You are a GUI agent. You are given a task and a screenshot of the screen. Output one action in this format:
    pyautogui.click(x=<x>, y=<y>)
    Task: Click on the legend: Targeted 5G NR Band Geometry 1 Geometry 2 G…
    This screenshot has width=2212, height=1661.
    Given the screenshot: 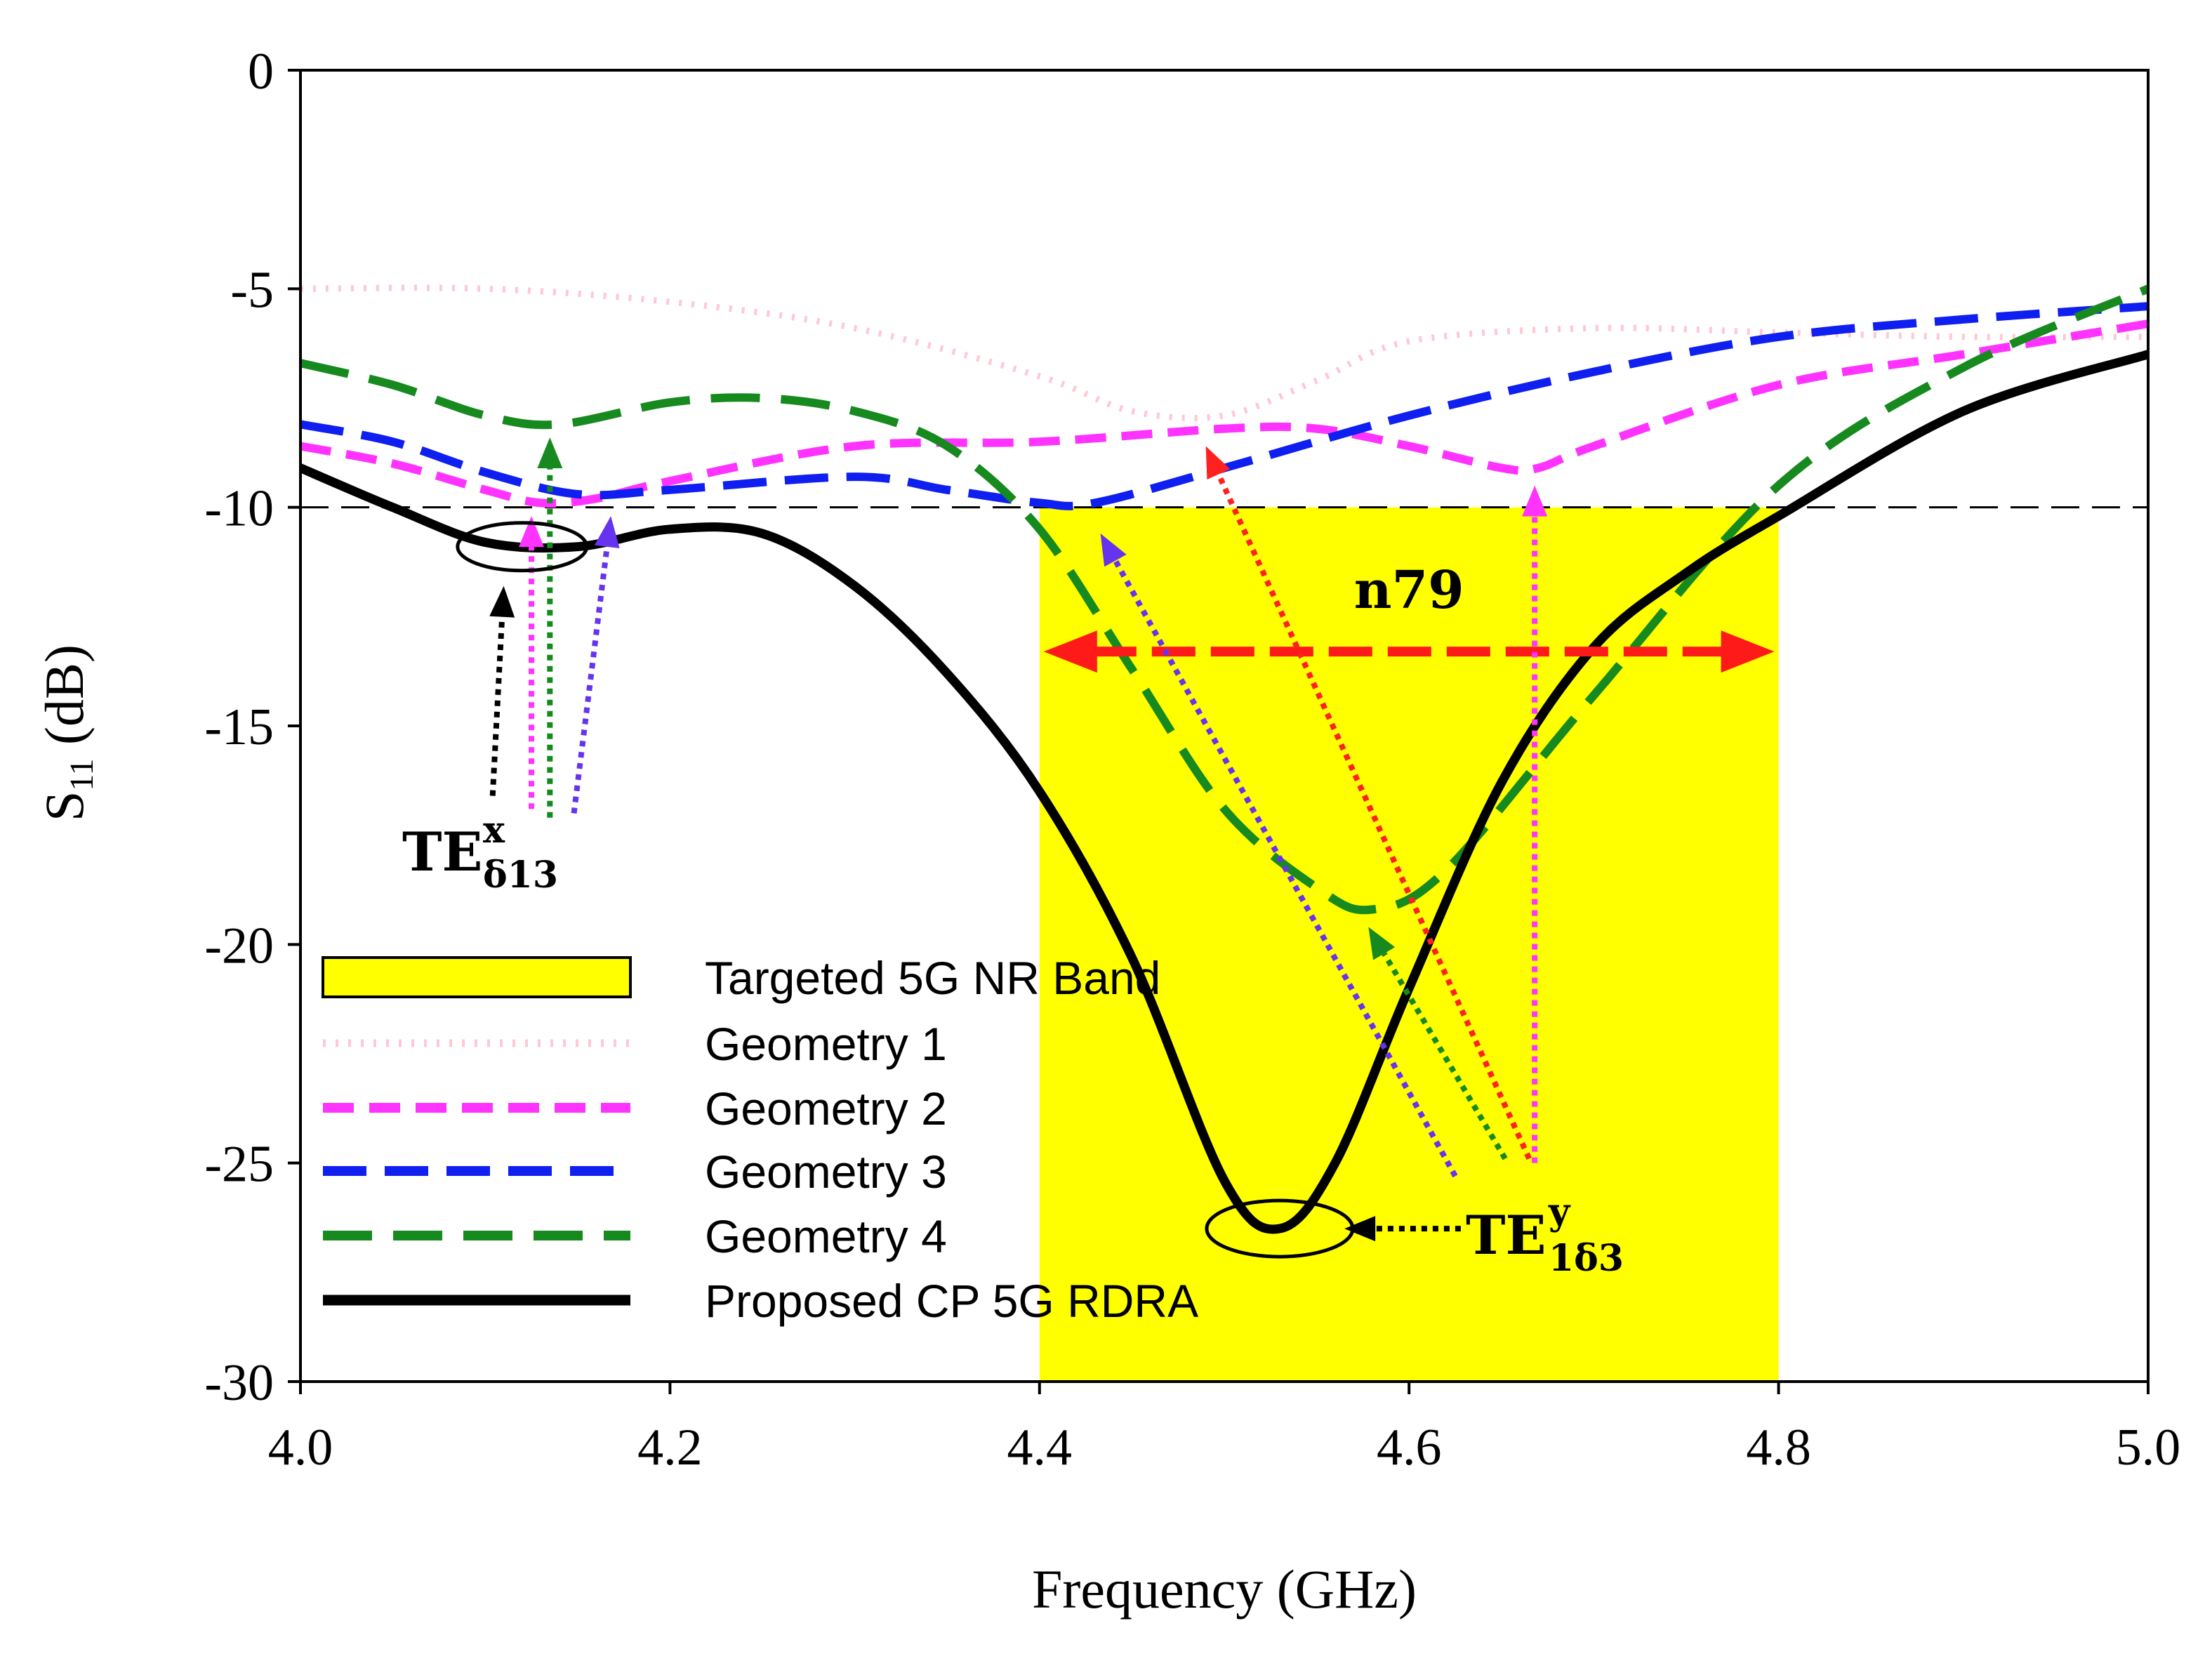 What is the action you would take?
    pyautogui.click(x=760, y=1139)
    